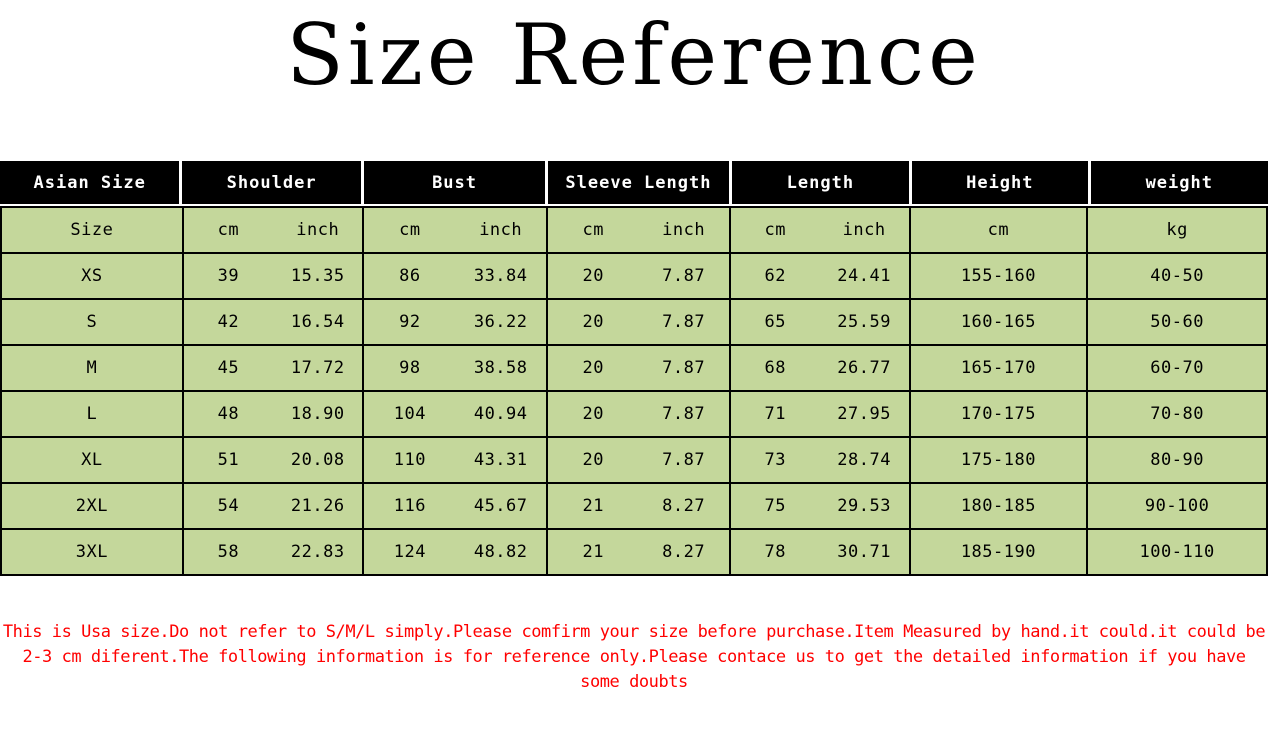 The width and height of the screenshot is (1268, 734). What do you see at coordinates (92, 276) in the screenshot?
I see `size-cell: XS` at bounding box center [92, 276].